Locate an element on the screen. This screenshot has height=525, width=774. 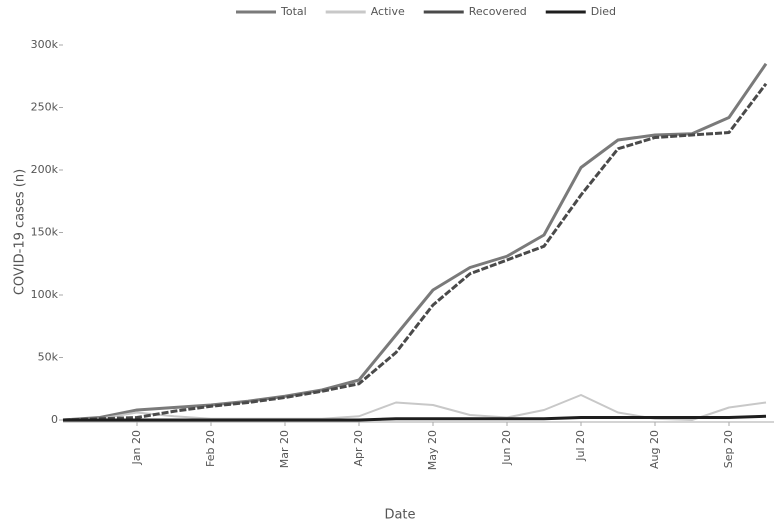
y-tick-label: 0 is located at coordinates (54, 419).